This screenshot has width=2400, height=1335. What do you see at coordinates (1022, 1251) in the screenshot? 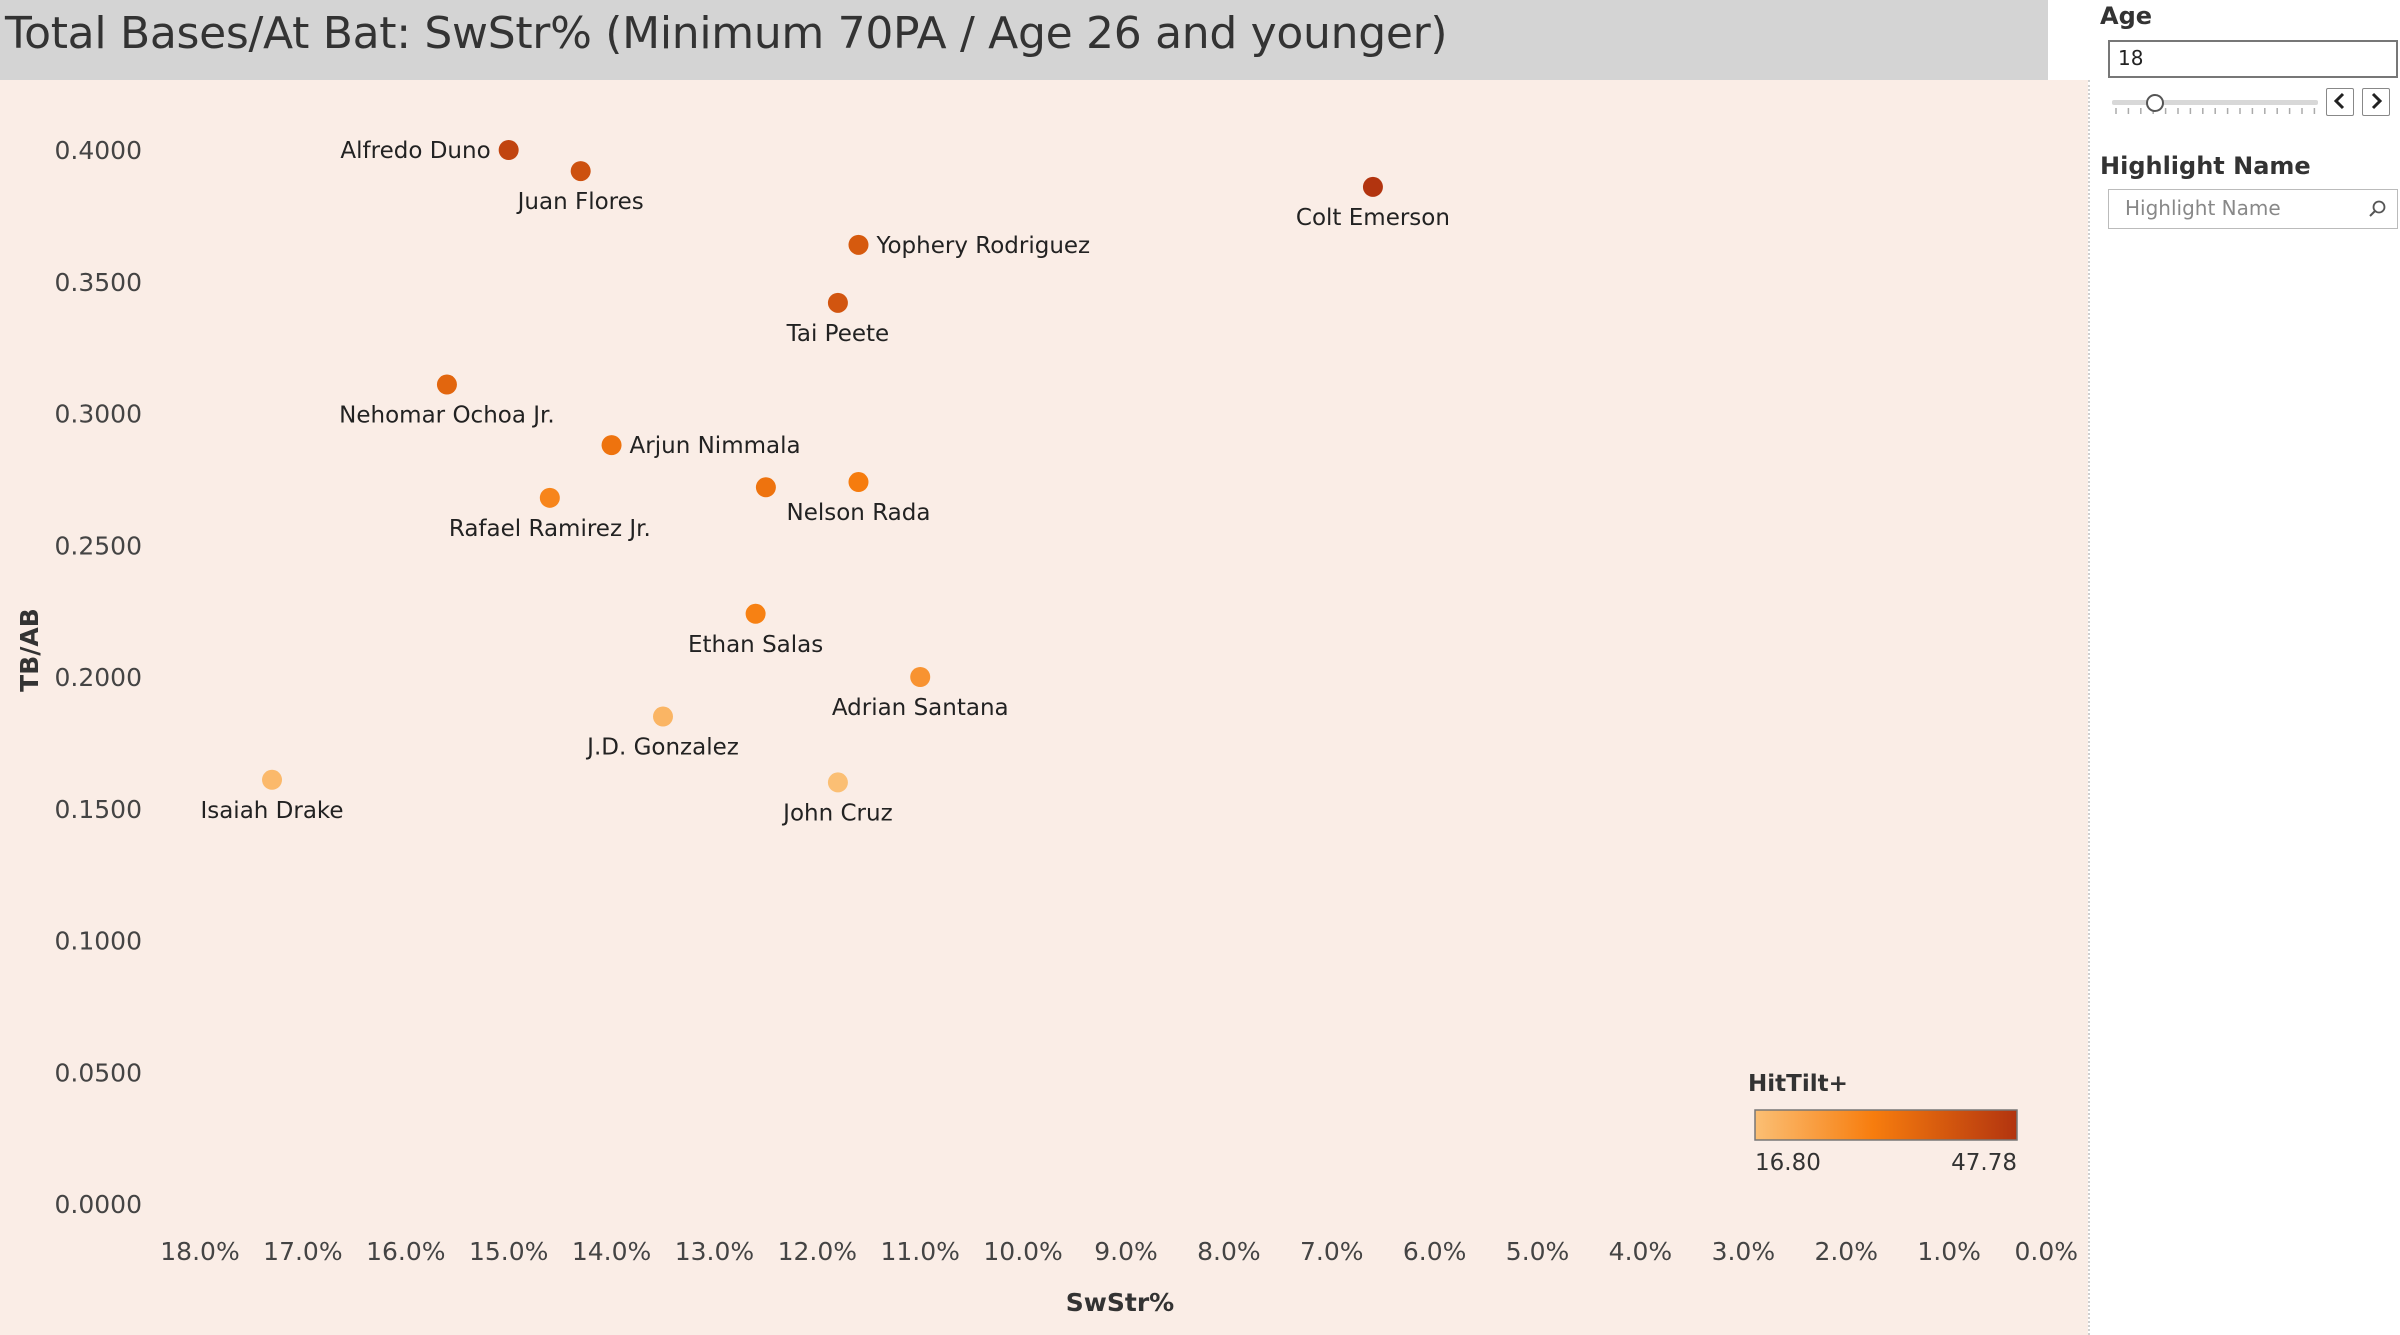
I see `x-tick-label: 10.0%` at bounding box center [1022, 1251].